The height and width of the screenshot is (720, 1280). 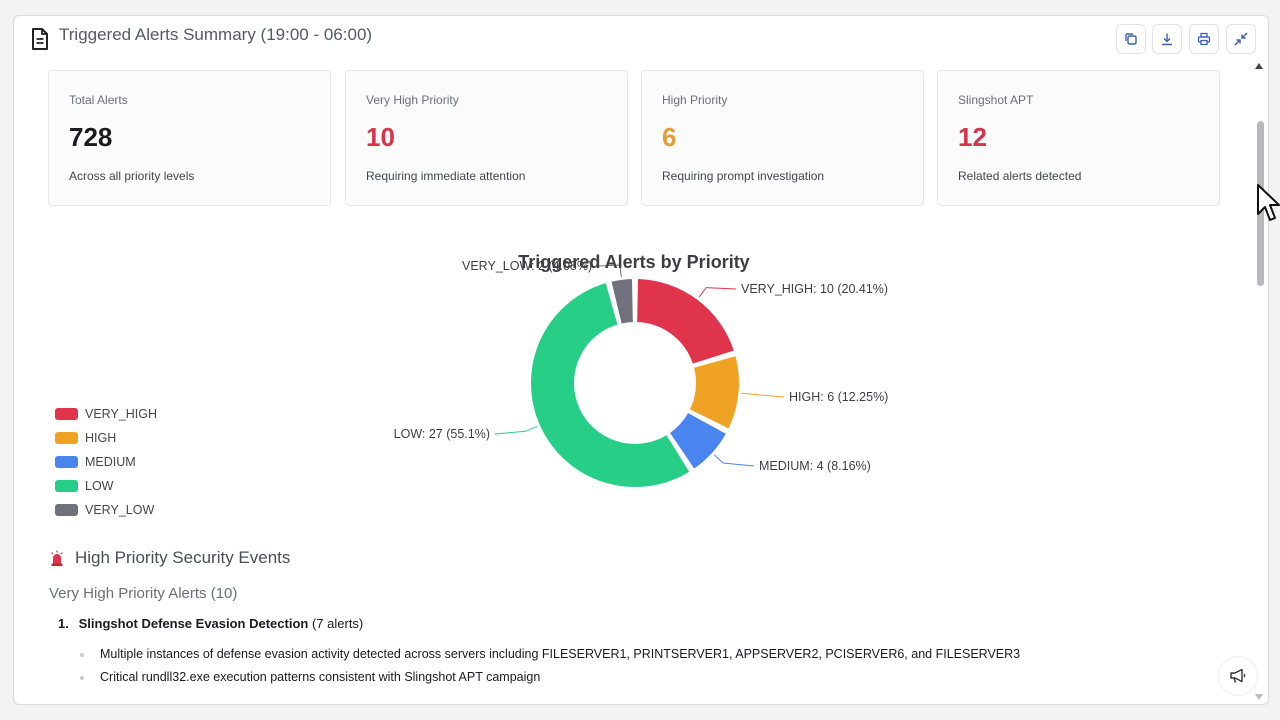 I want to click on leader-line-medium, so click(x=734, y=460).